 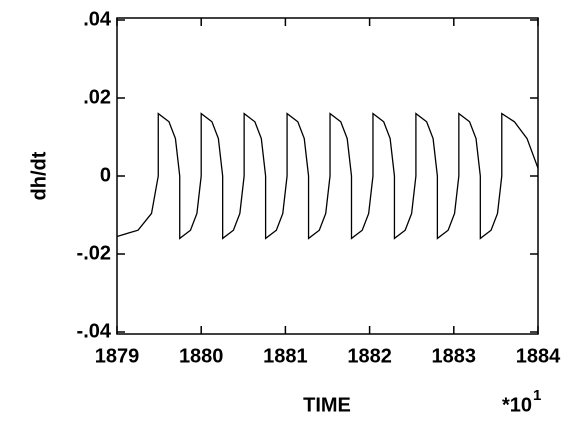 What do you see at coordinates (537, 395) in the screenshot?
I see `x-multiplier-exponent: 1` at bounding box center [537, 395].